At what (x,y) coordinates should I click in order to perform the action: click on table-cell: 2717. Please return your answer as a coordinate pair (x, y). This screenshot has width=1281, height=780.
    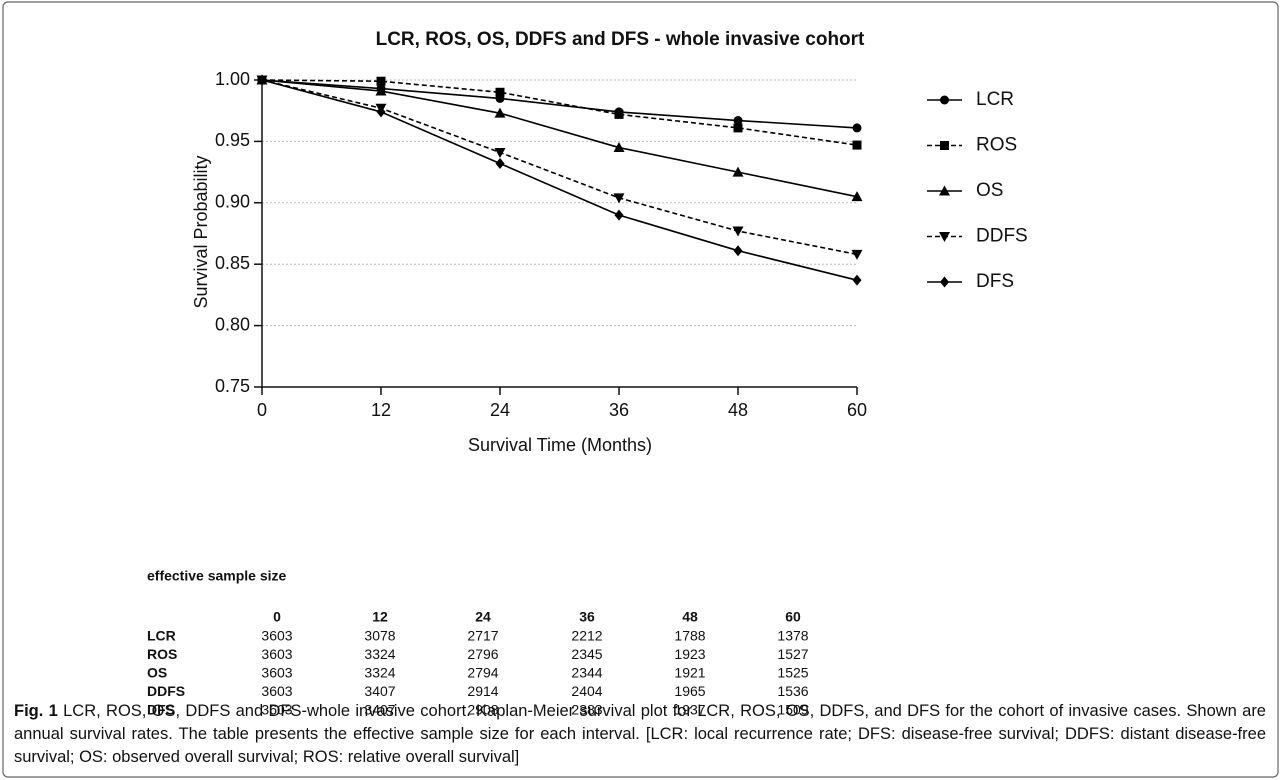
    Looking at the image, I should click on (482, 636).